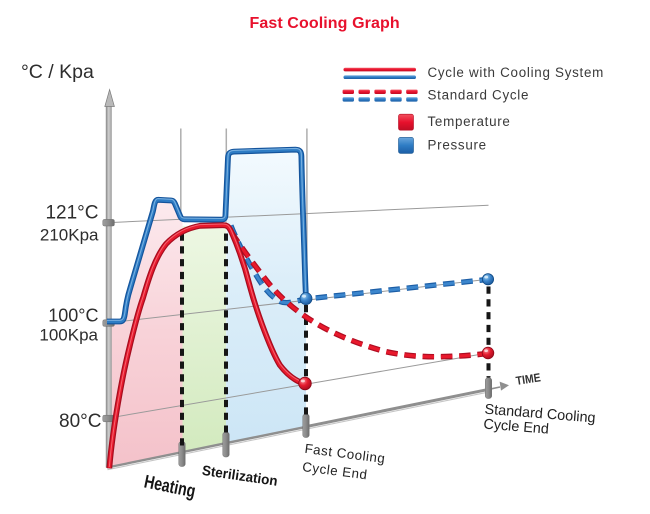 The width and height of the screenshot is (650, 514). I want to click on svg-text: Fast Cooling Graph, so click(324, 23).